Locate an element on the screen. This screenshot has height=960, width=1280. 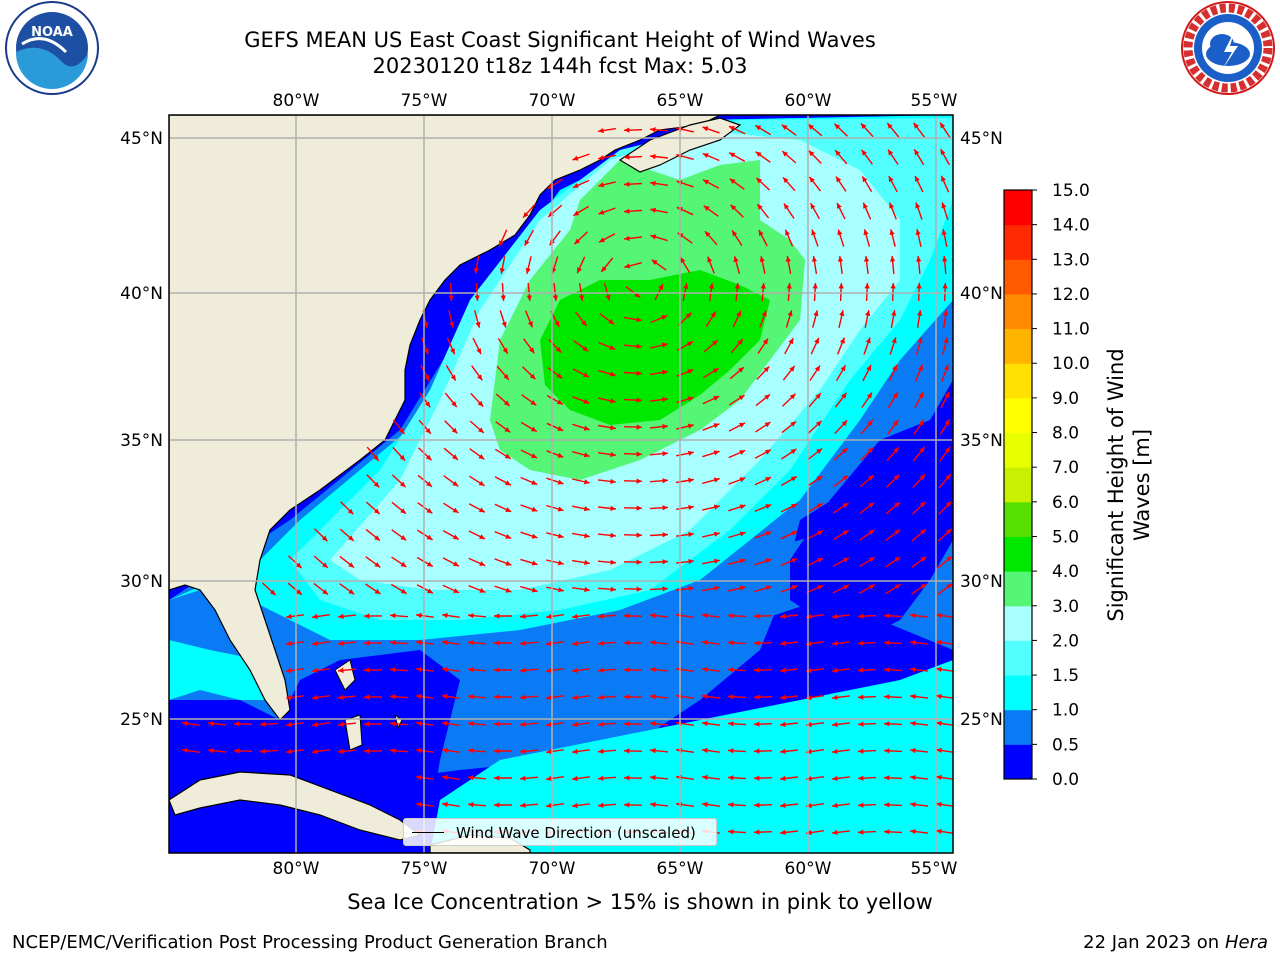
colorbar-tick-label: 0.5 is located at coordinates (1065, 745).